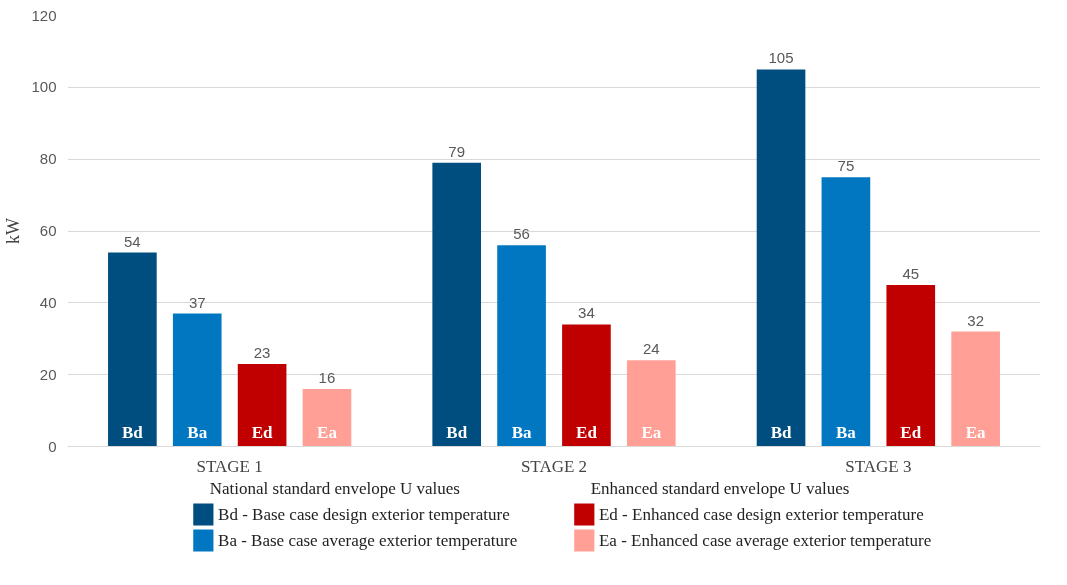  I want to click on data-label: 54, so click(132, 241).